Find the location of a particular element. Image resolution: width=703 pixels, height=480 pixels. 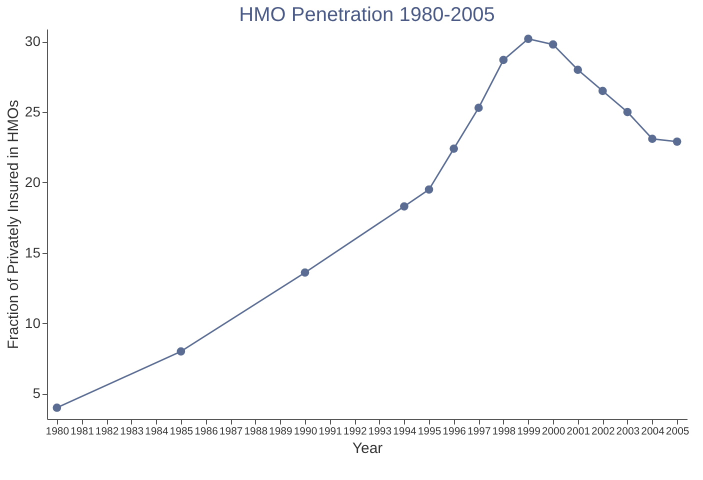

x-tick-label: 1988 is located at coordinates (256, 432).